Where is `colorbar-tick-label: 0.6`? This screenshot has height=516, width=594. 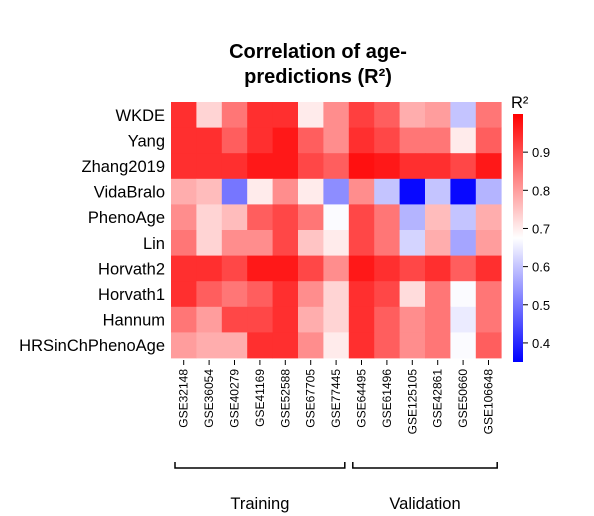
colorbar-tick-label: 0.6 is located at coordinates (541, 267).